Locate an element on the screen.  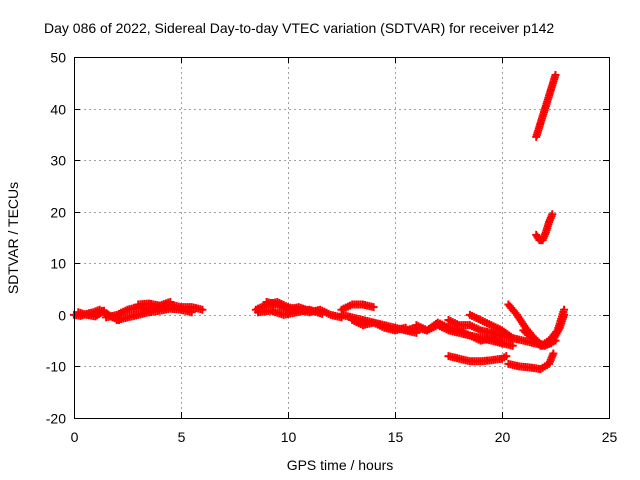
x-tick-label: 10 is located at coordinates (289, 437).